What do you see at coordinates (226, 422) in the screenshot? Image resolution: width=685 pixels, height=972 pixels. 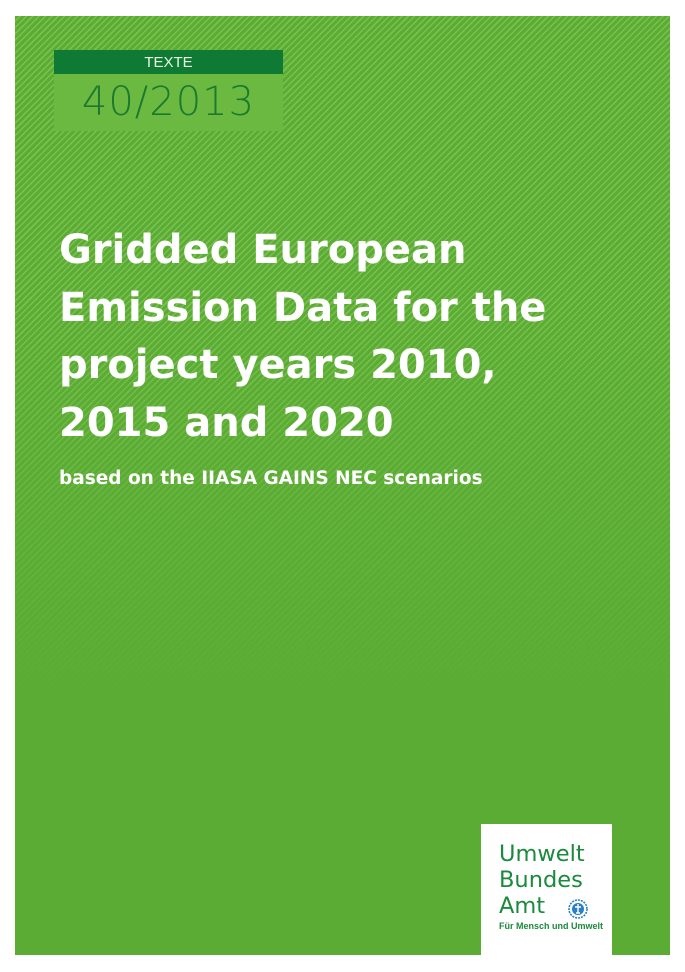 I see `title-line: 2015 and 2020` at bounding box center [226, 422].